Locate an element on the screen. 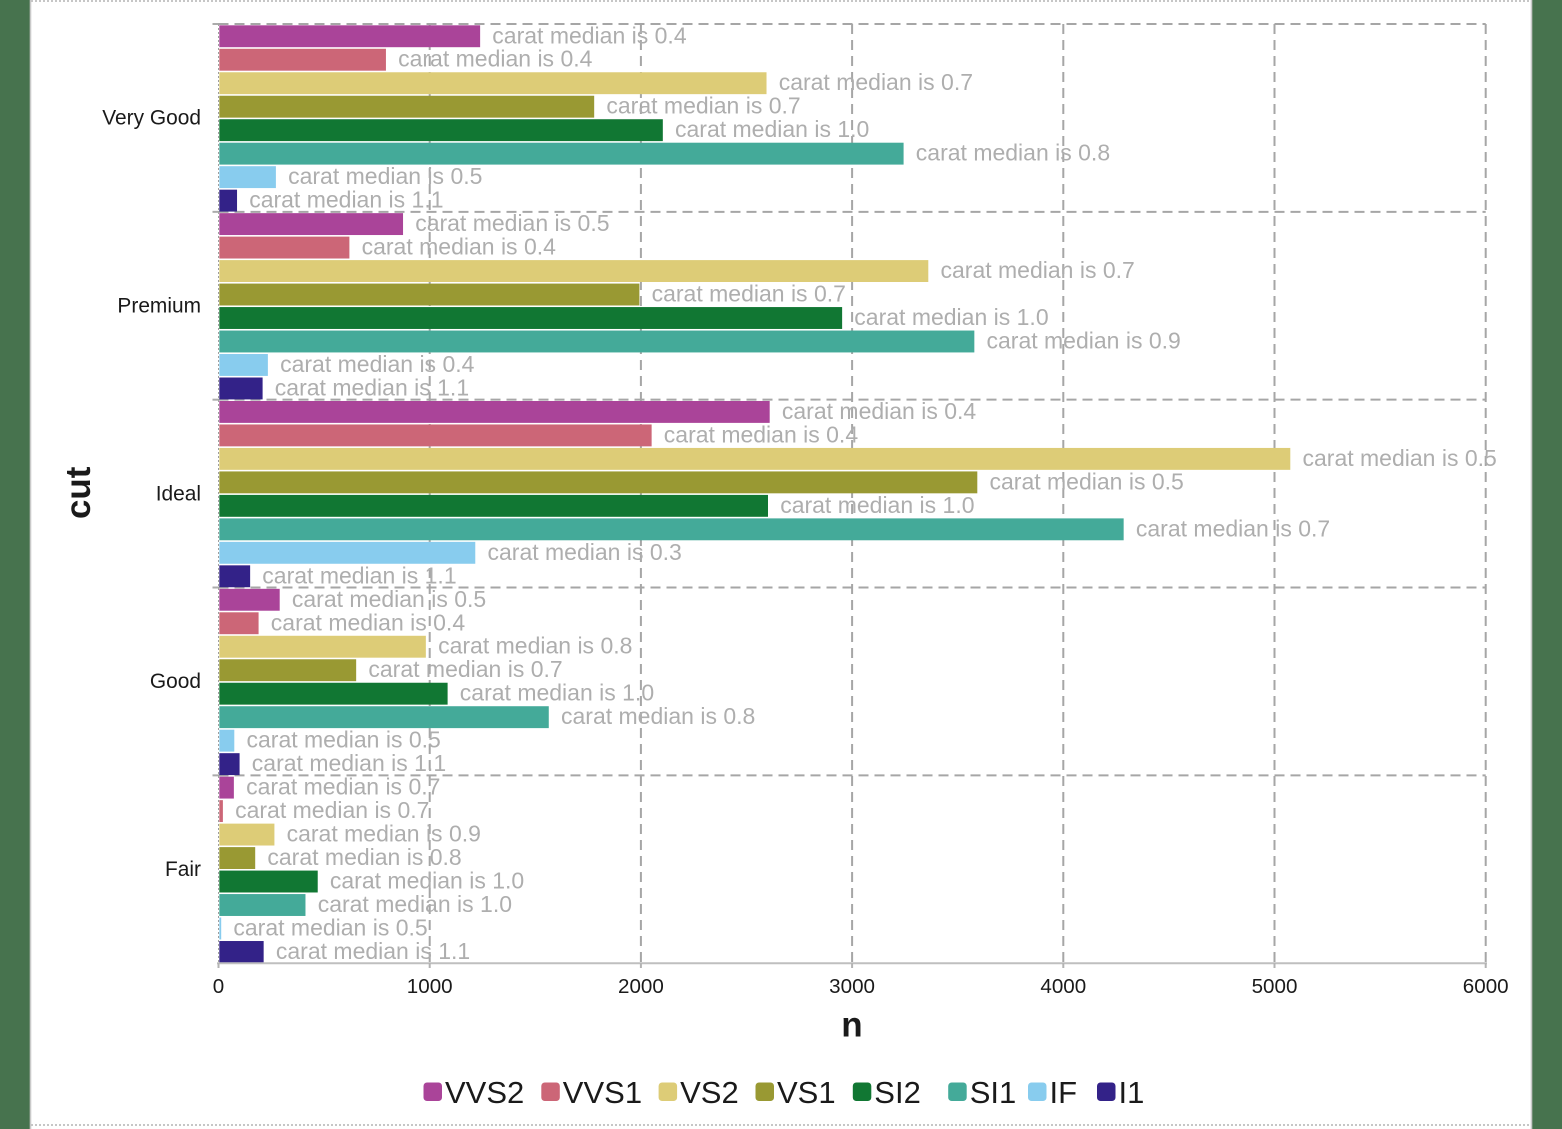 This screenshot has width=1562, height=1129. svg-text: Ideal is located at coordinates (178, 493).